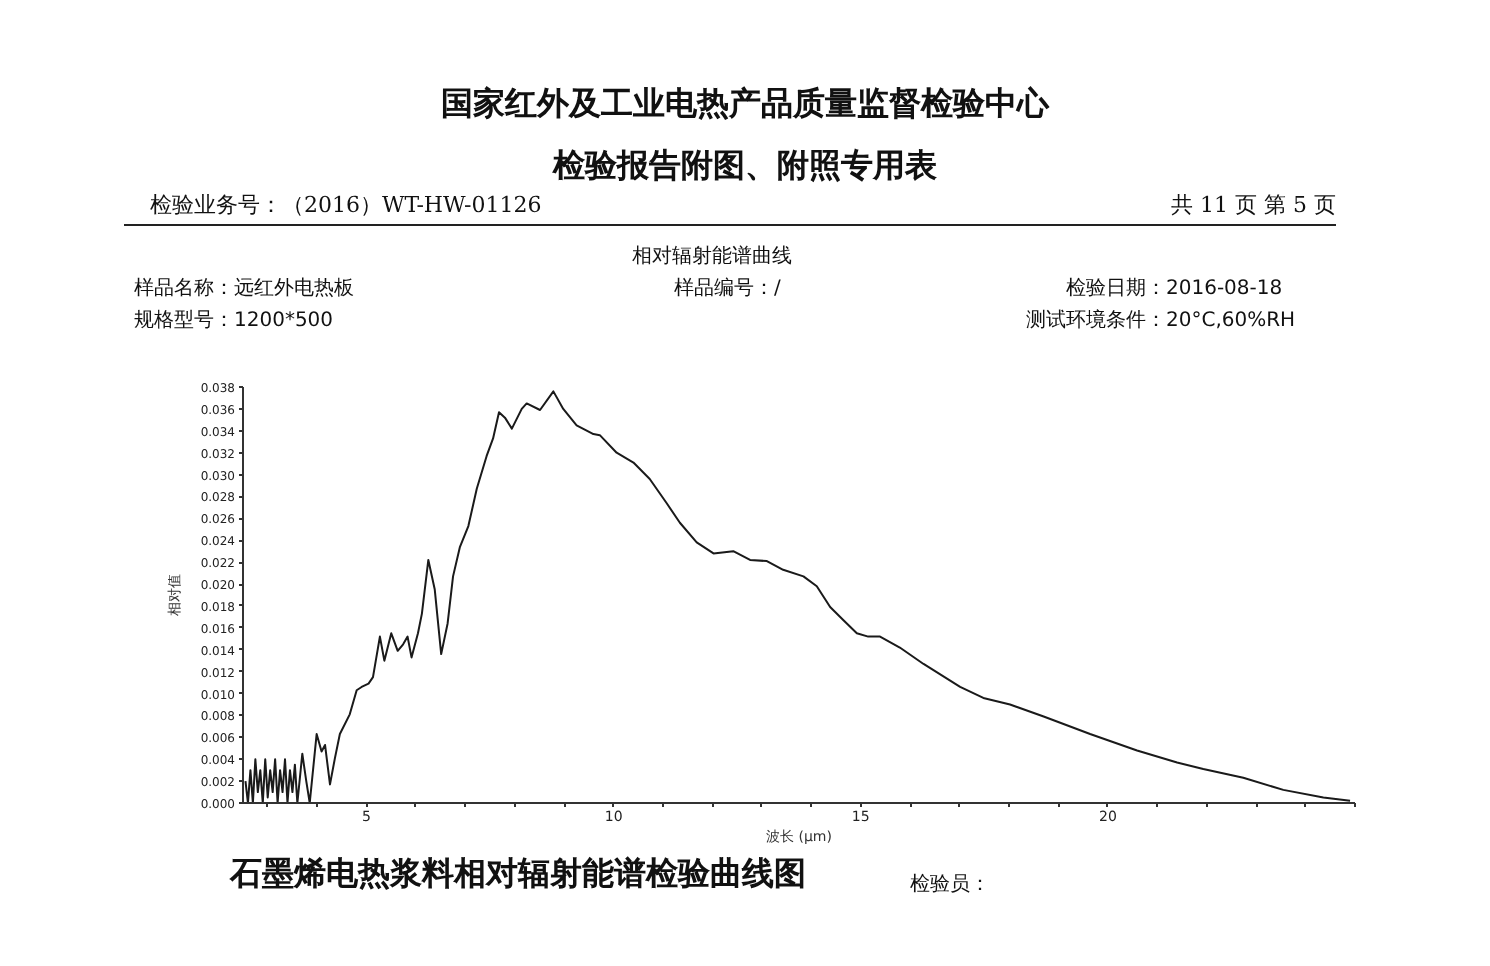 This screenshot has width=1490, height=966. I want to click on text: 检验员：, so click(950, 886).